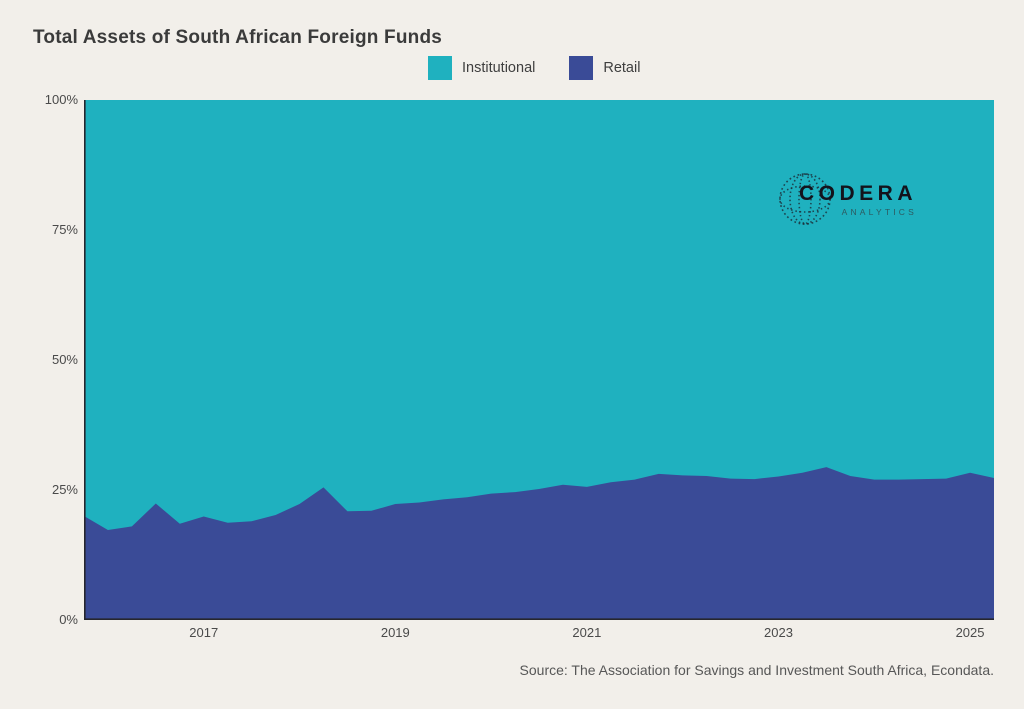 The height and width of the screenshot is (709, 1024). What do you see at coordinates (858, 193) in the screenshot?
I see `logo-wordmark: CODERA` at bounding box center [858, 193].